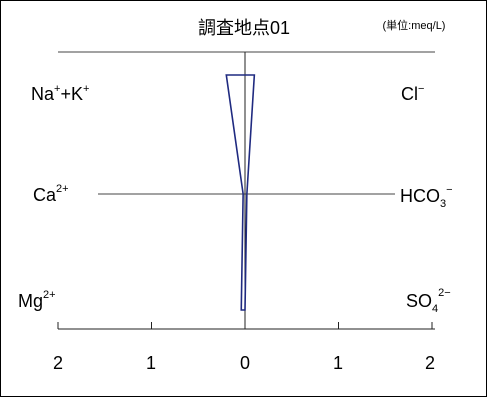 The image size is (487, 398). I want to click on stiff-polygon, so click(240, 192).